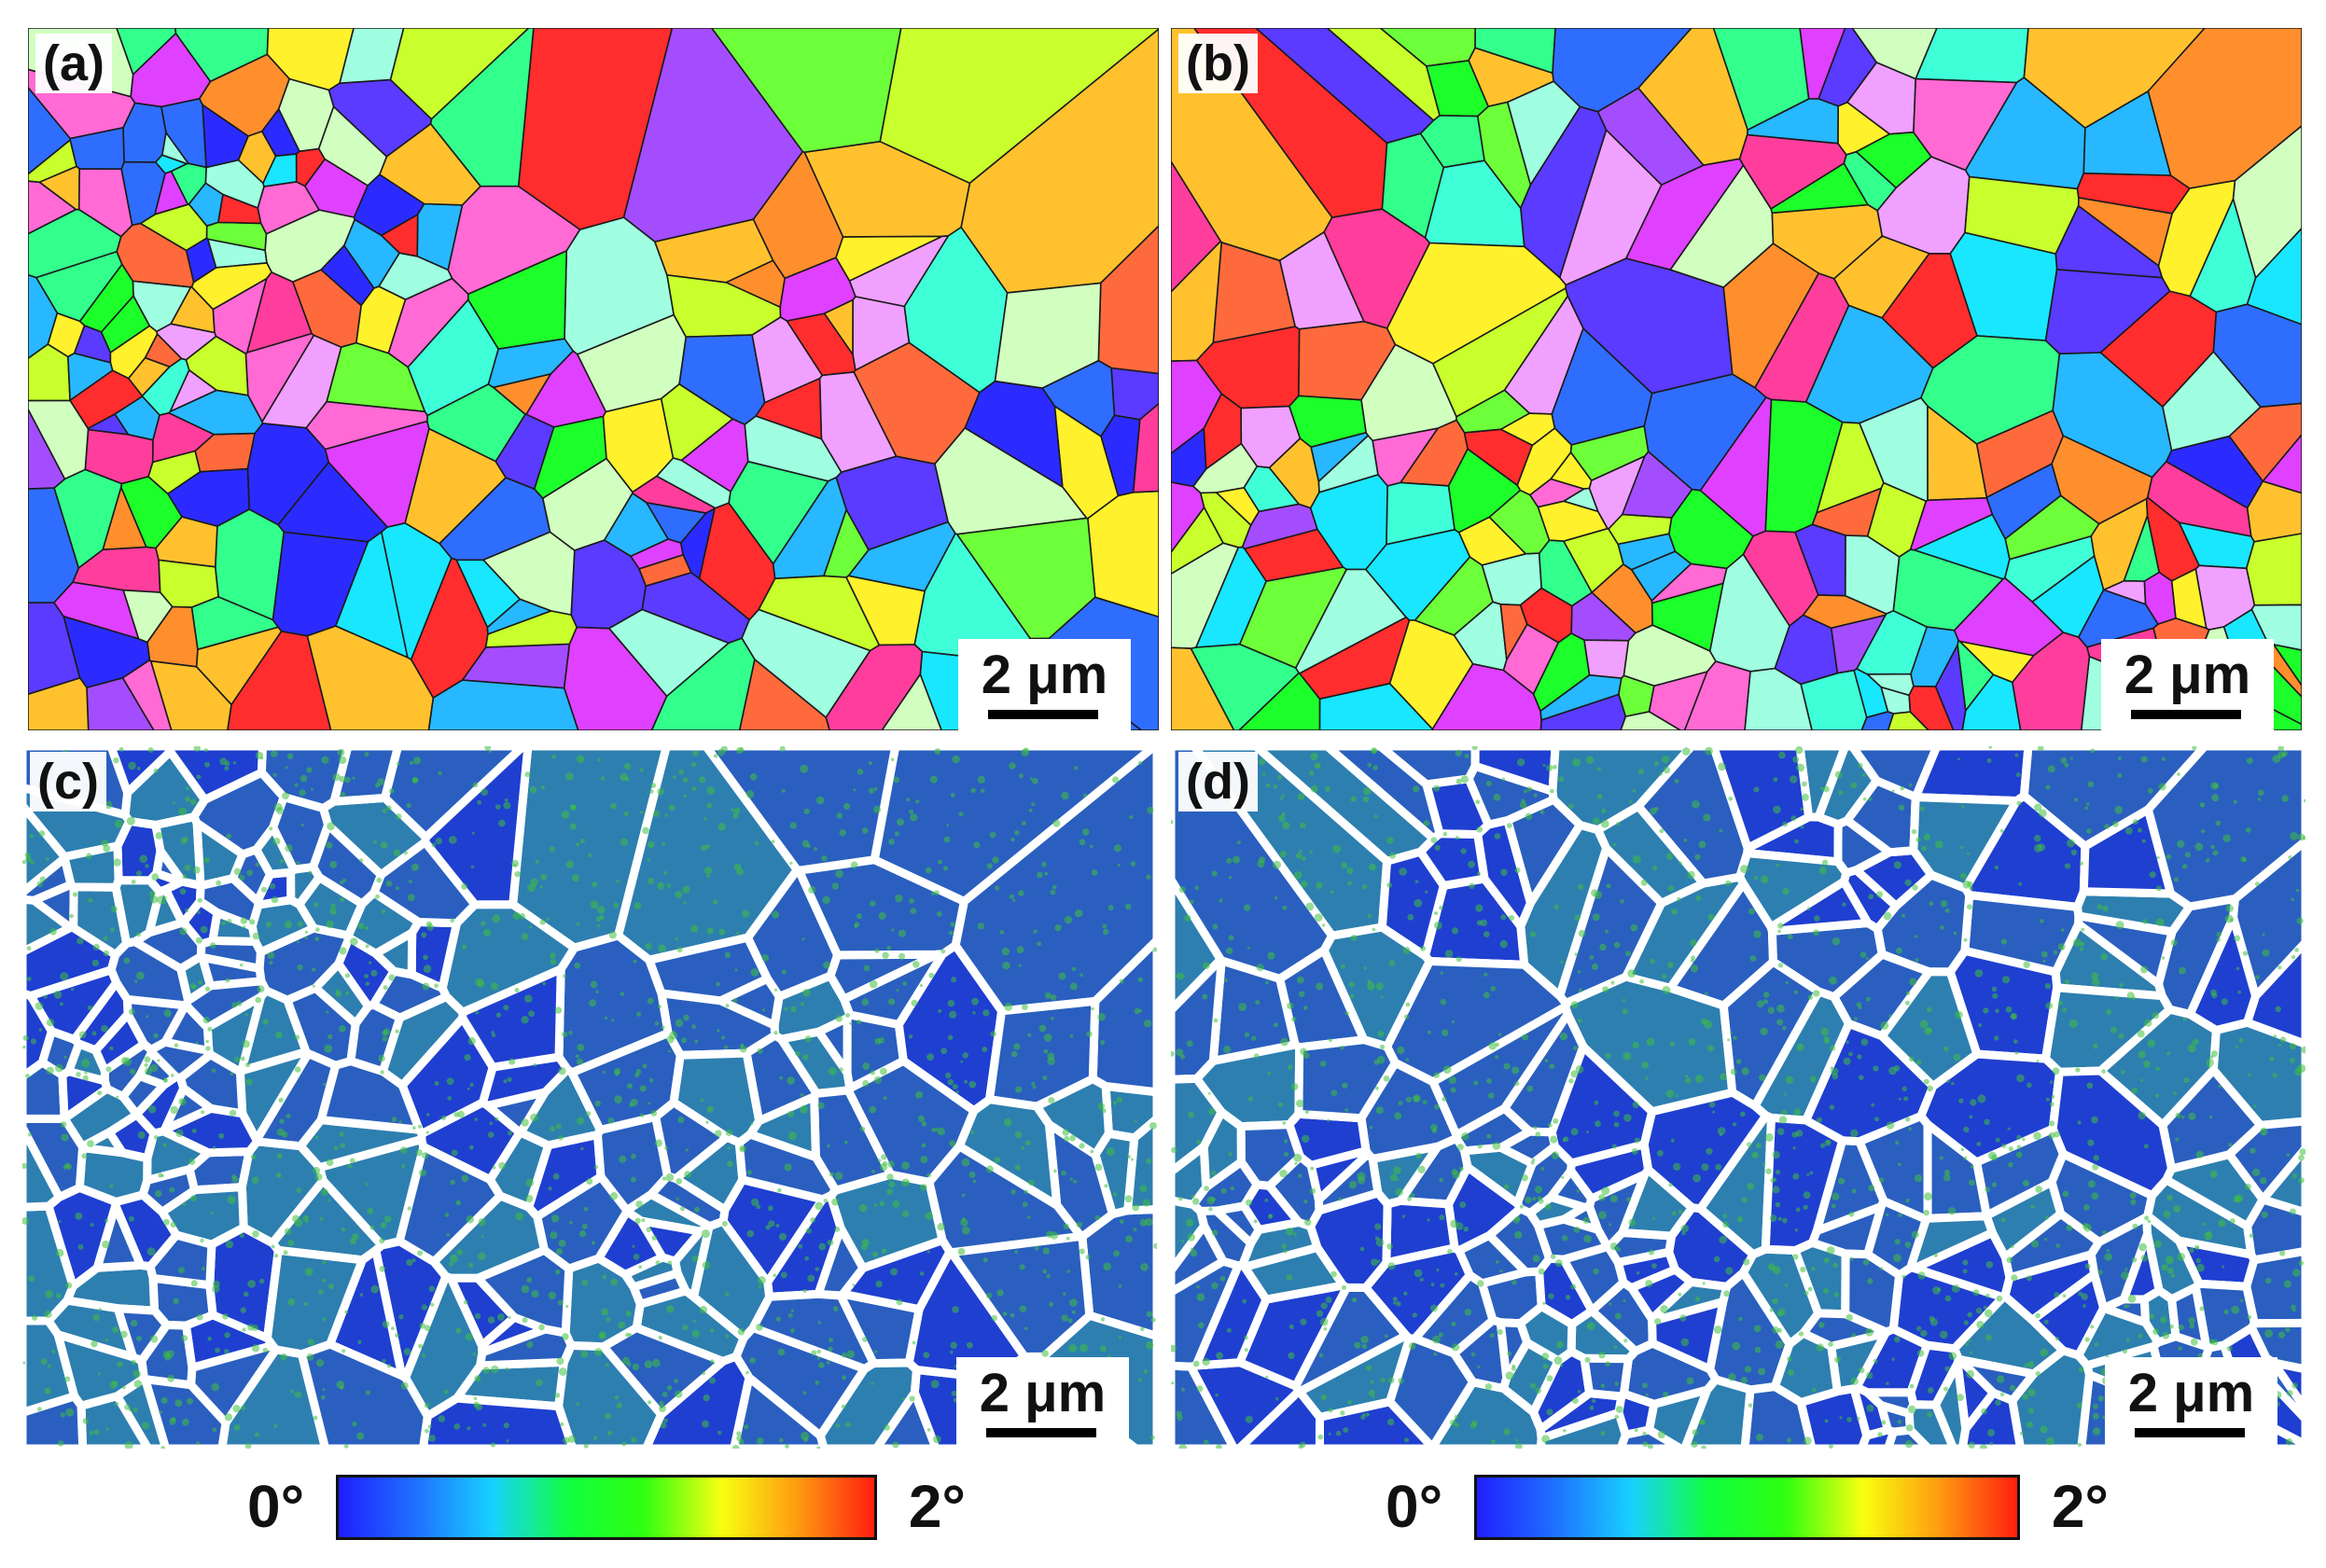 This screenshot has height=1568, width=2326. What do you see at coordinates (1414, 1506) in the screenshot?
I see `colorbar-right-min: 0°` at bounding box center [1414, 1506].